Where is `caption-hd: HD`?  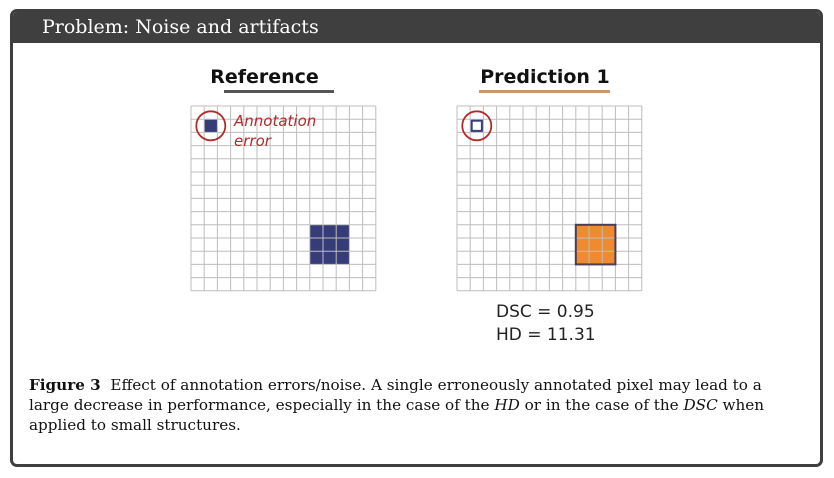 caption-hd: HD is located at coordinates (507, 405).